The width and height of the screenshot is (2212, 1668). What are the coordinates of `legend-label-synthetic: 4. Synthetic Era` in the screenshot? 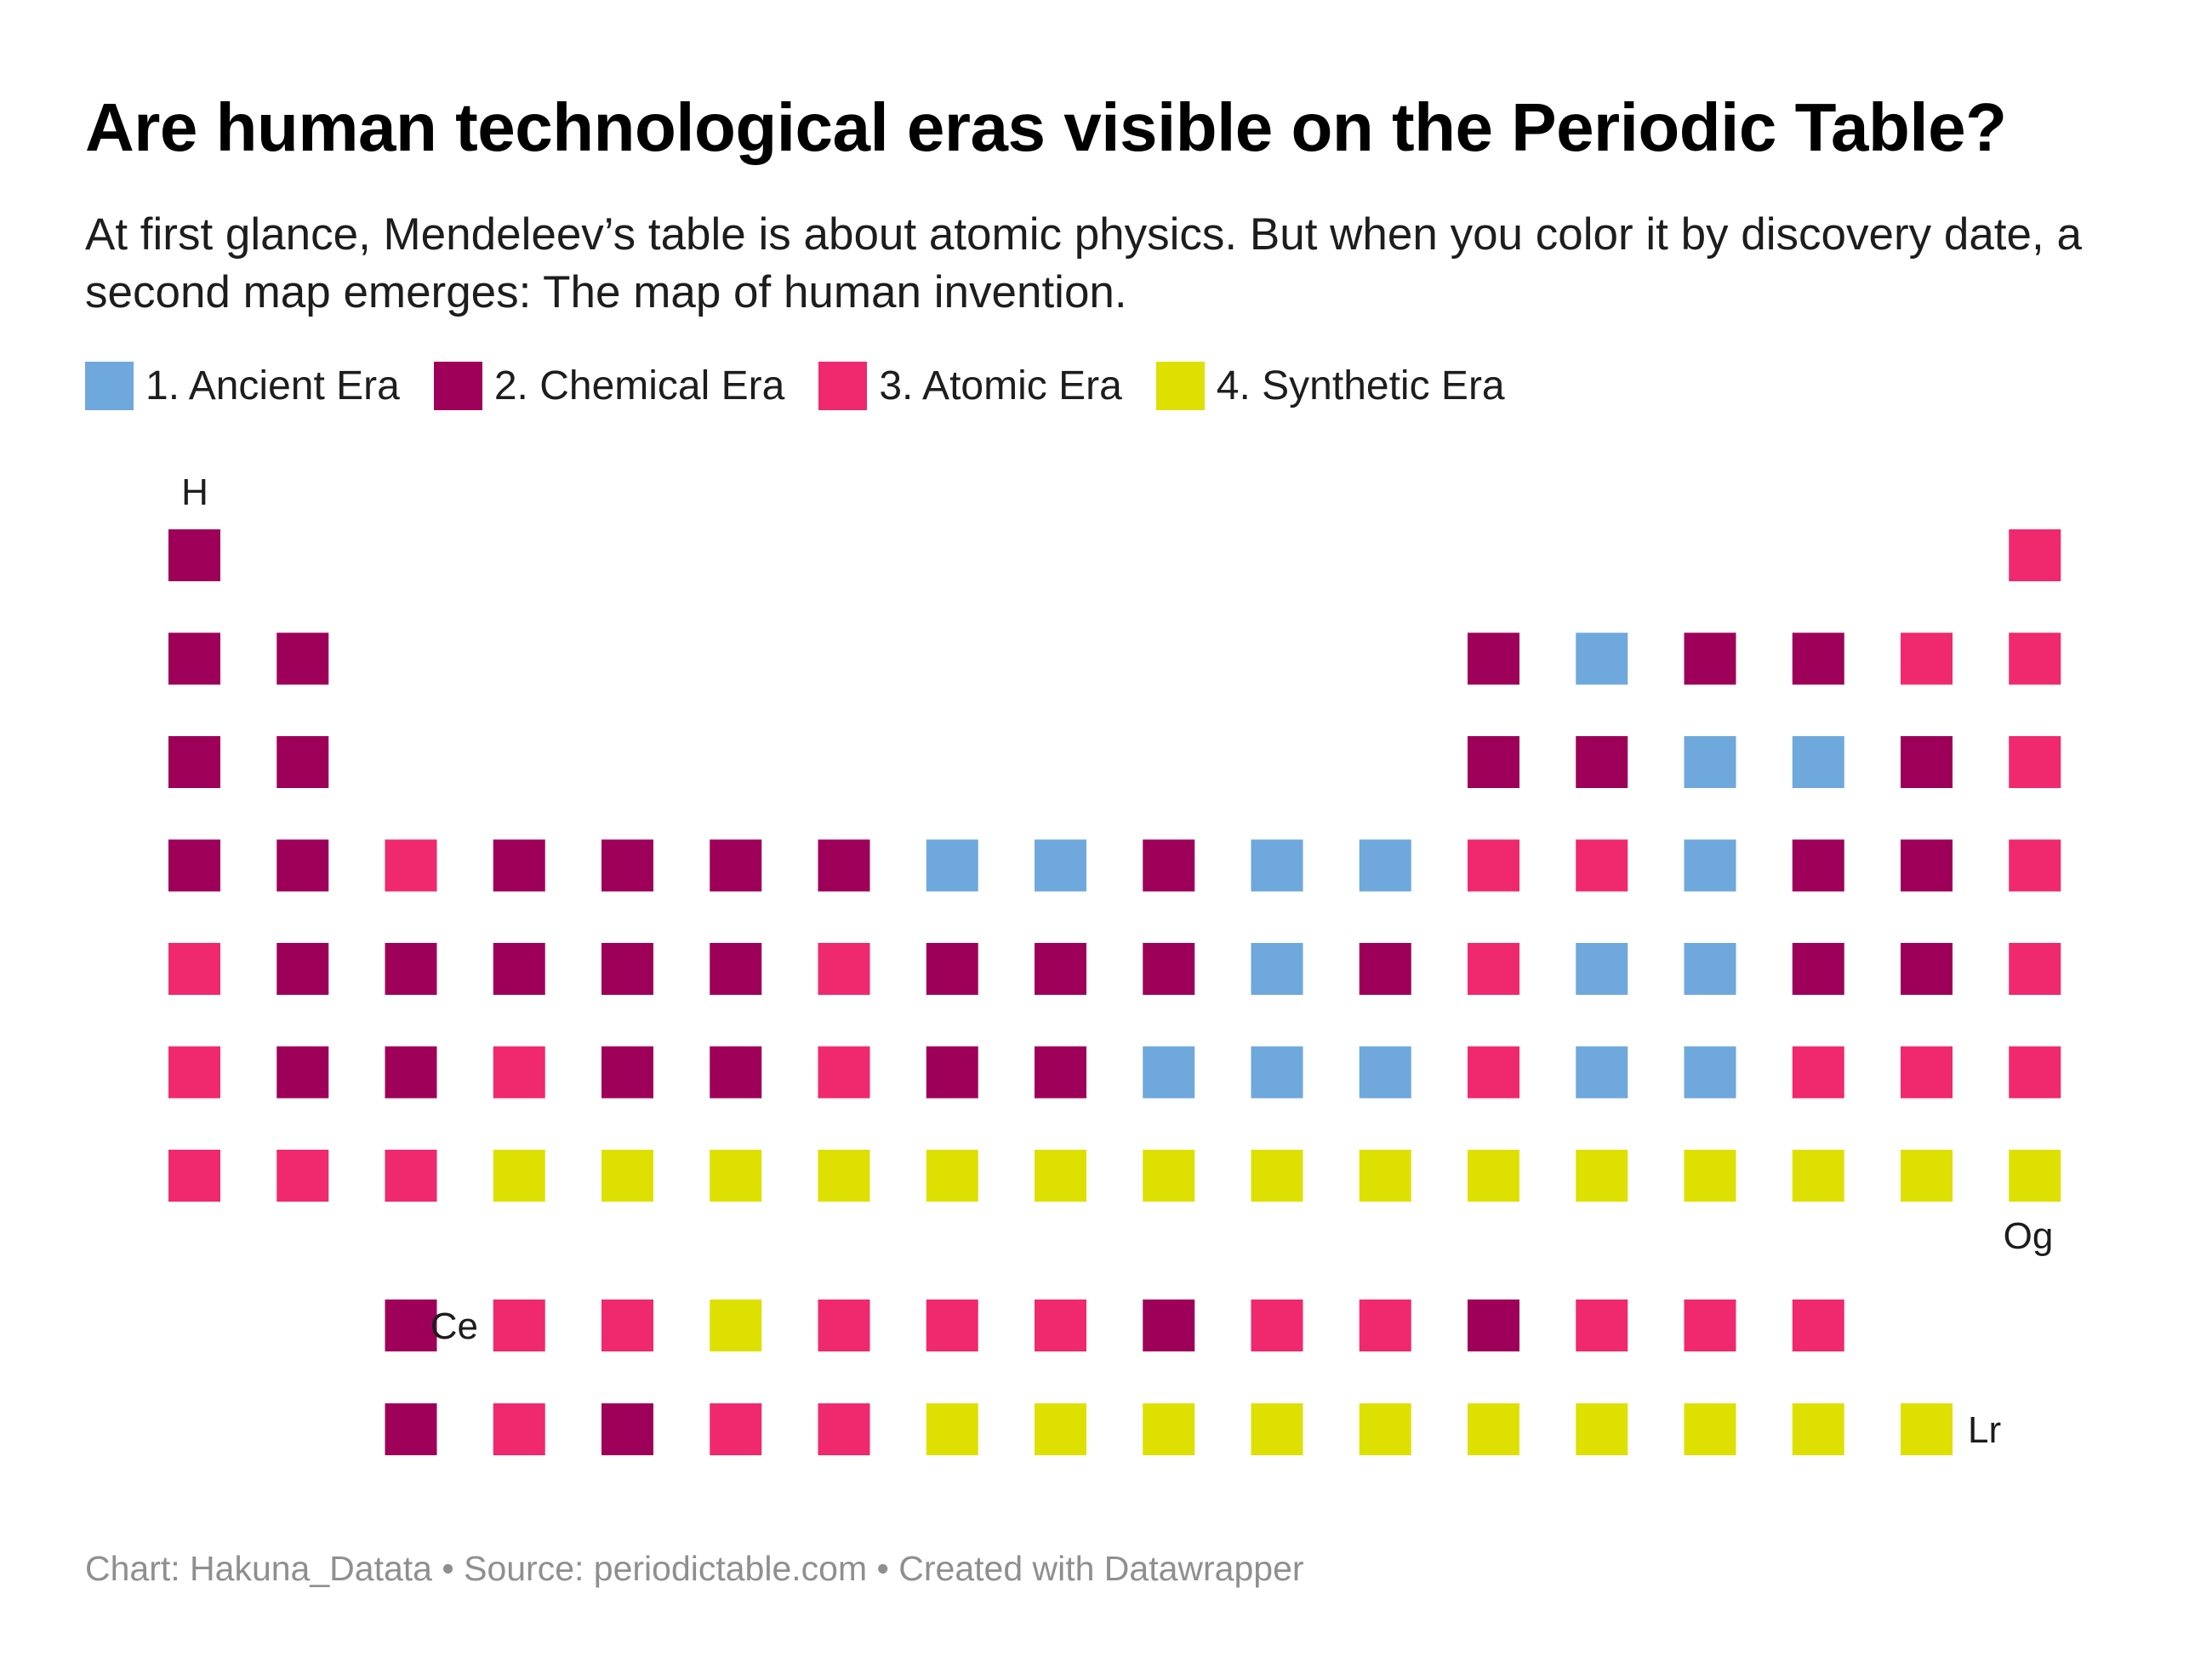 It's located at (1360, 385).